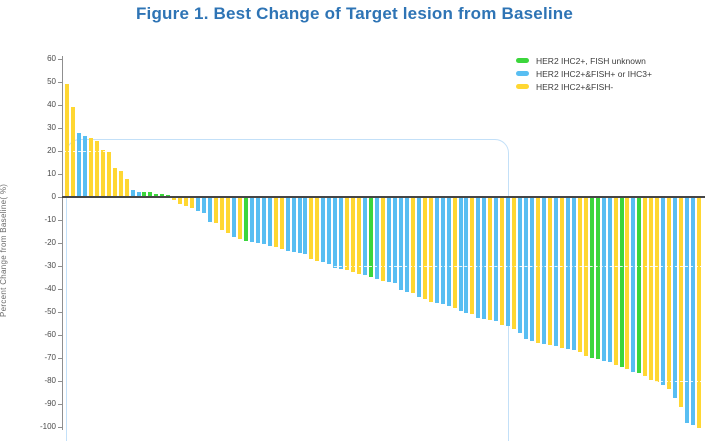  I want to click on y-tick-label: -70, so click(50, 357).